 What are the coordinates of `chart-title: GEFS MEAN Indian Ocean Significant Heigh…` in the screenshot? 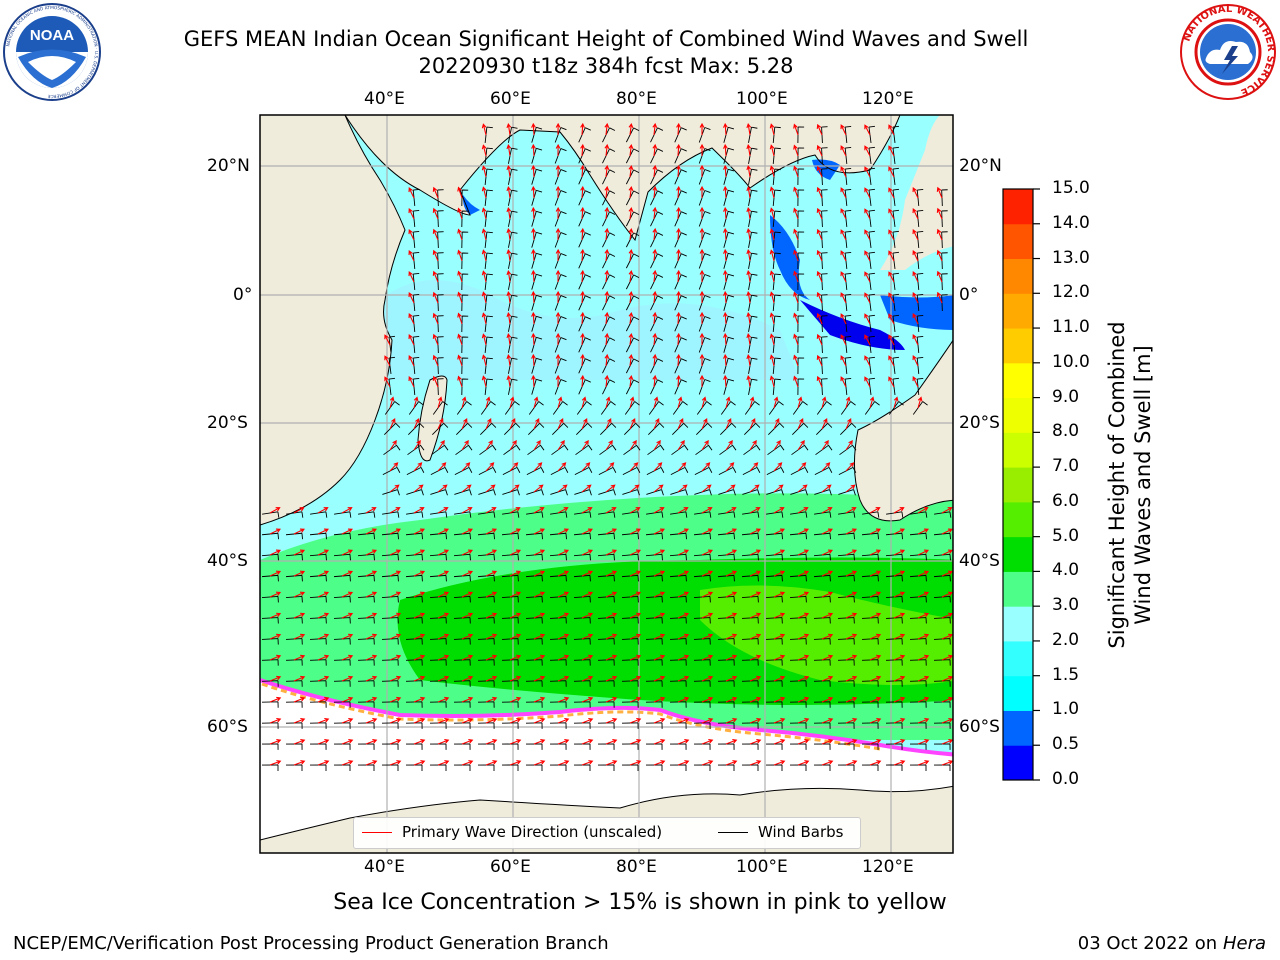 It's located at (606, 39).